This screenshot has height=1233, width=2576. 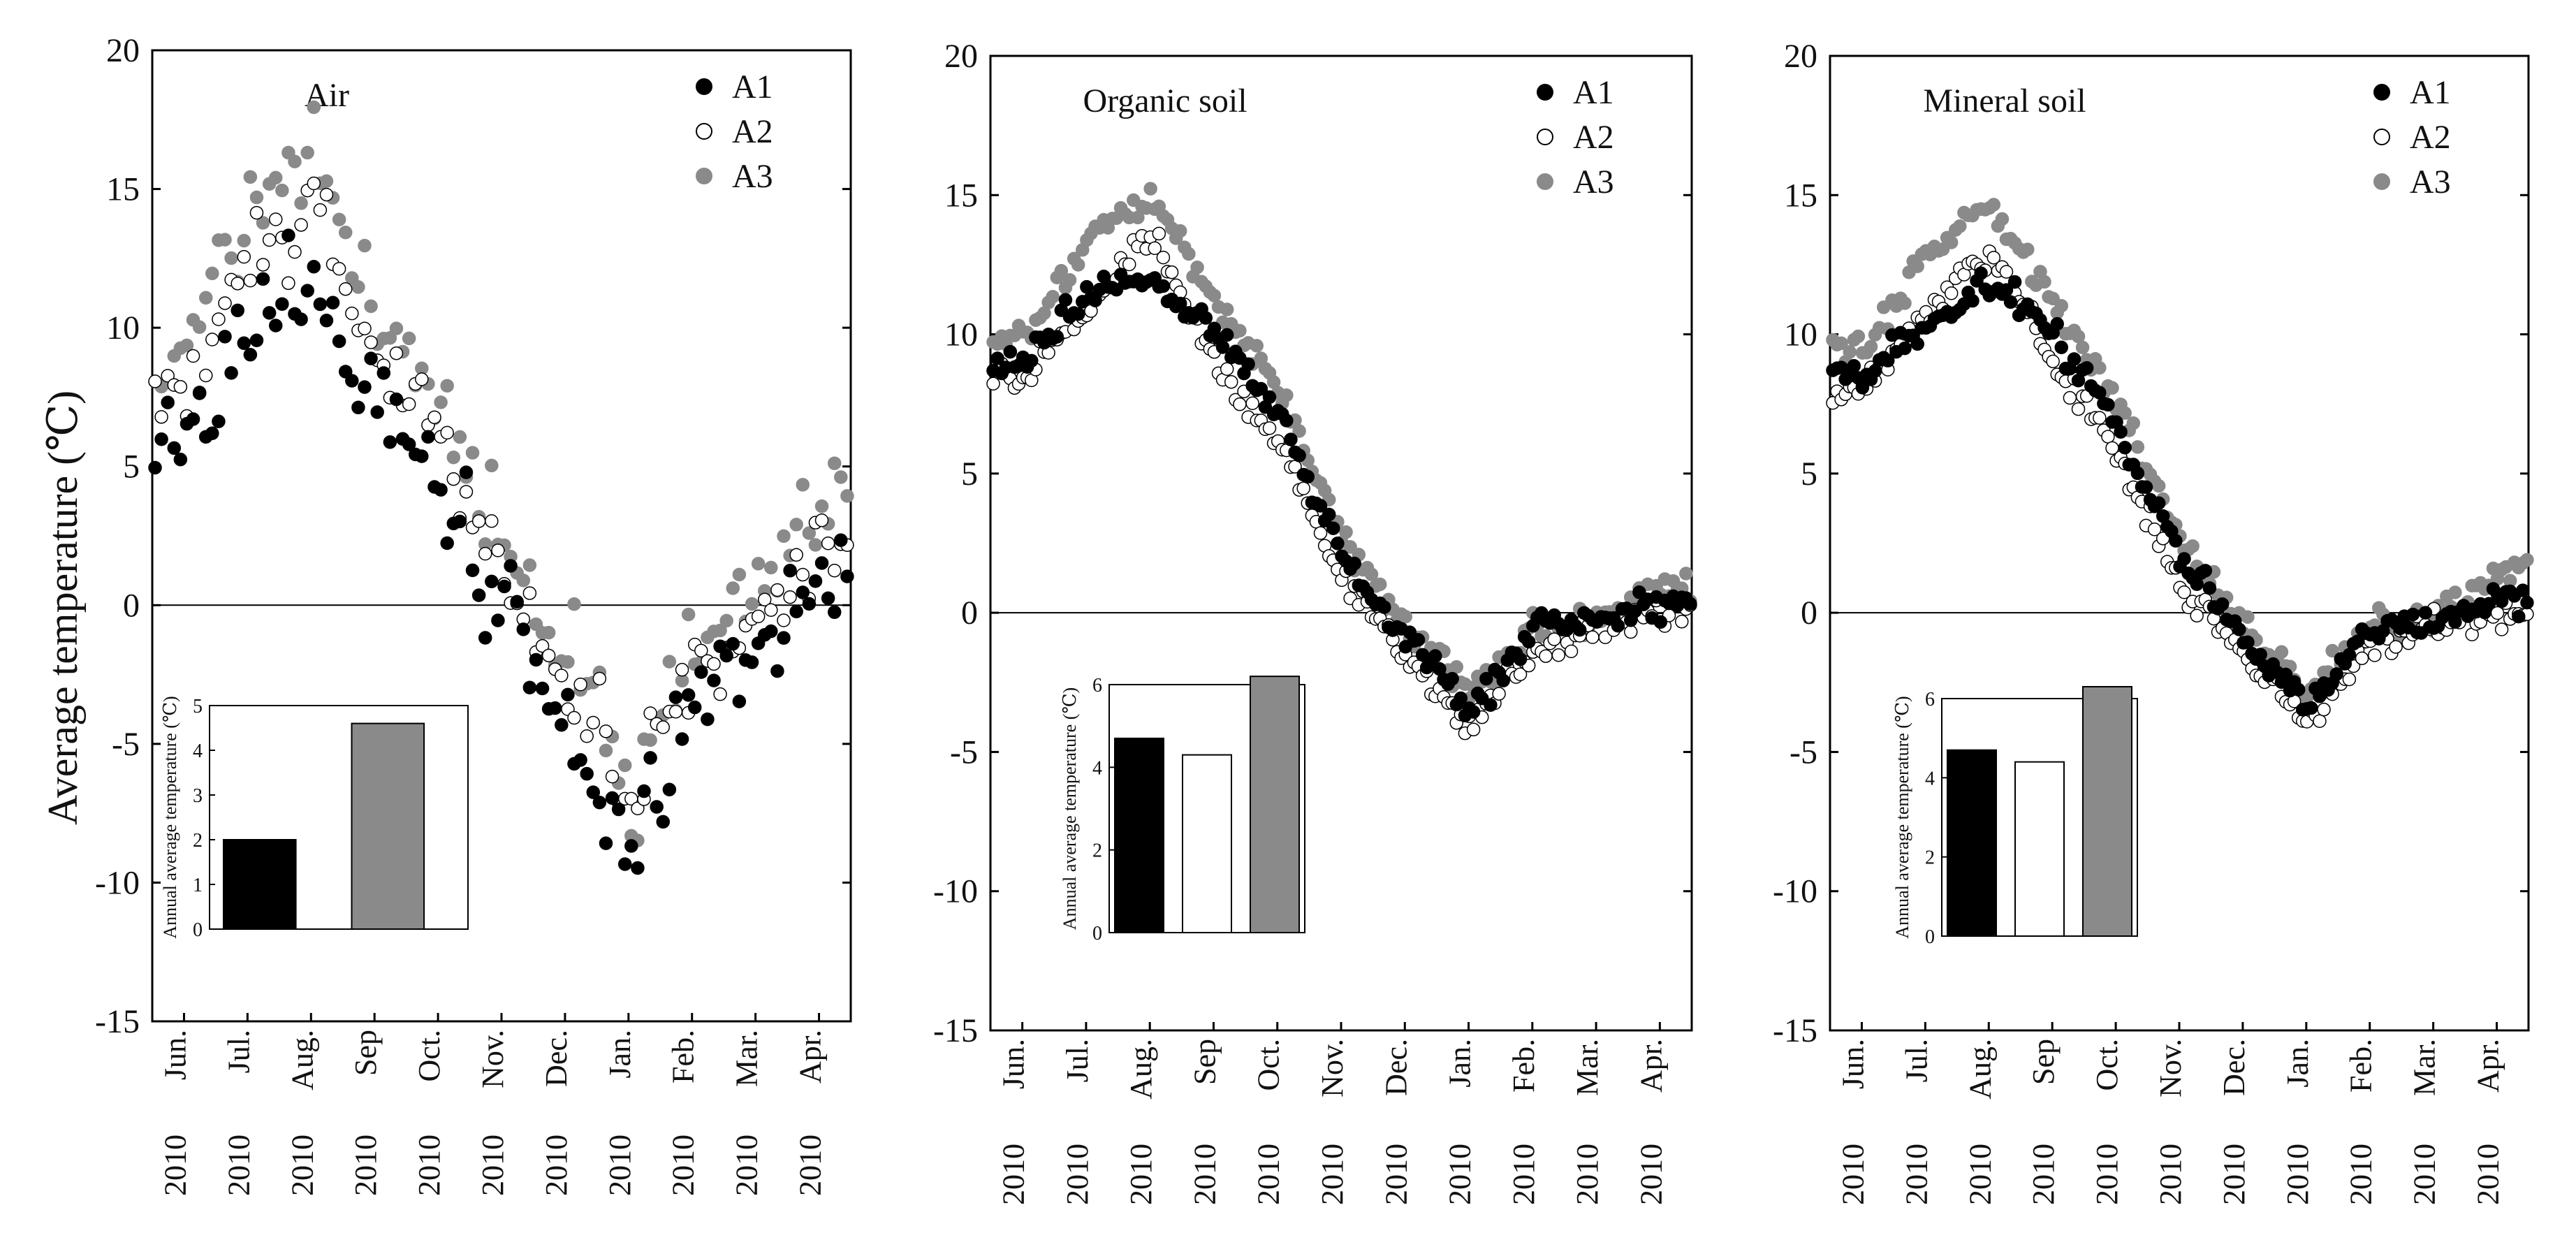 I want to click on inset-y-tick-label: 0, so click(x=1930, y=937).